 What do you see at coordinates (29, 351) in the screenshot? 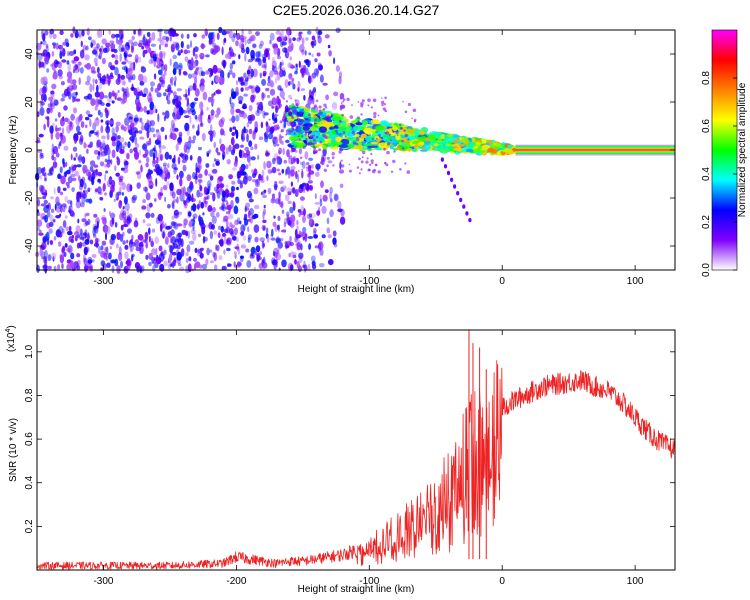
I see `y-tick-label: 1.0` at bounding box center [29, 351].